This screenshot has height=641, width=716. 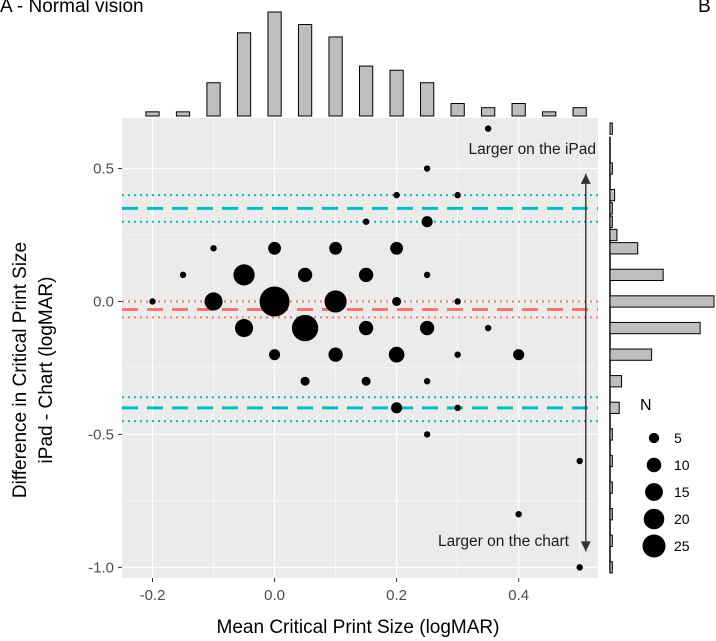 I want to click on y-axis-title-line-2: iPad - Chart (logMAR), so click(x=46, y=370).